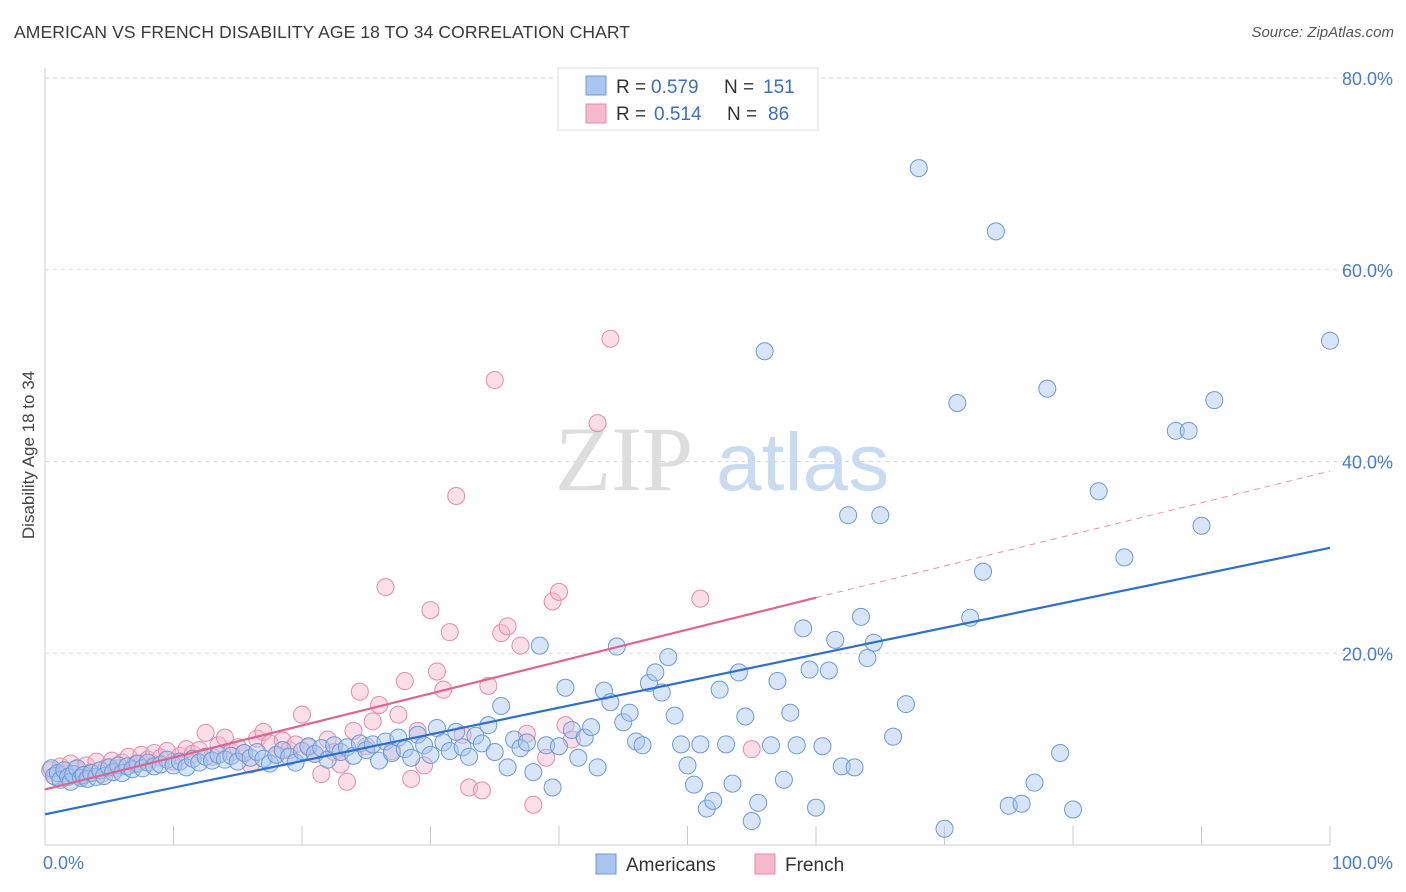 This screenshot has width=1406, height=892. What do you see at coordinates (814, 865) in the screenshot?
I see `bottom-legend-french: French` at bounding box center [814, 865].